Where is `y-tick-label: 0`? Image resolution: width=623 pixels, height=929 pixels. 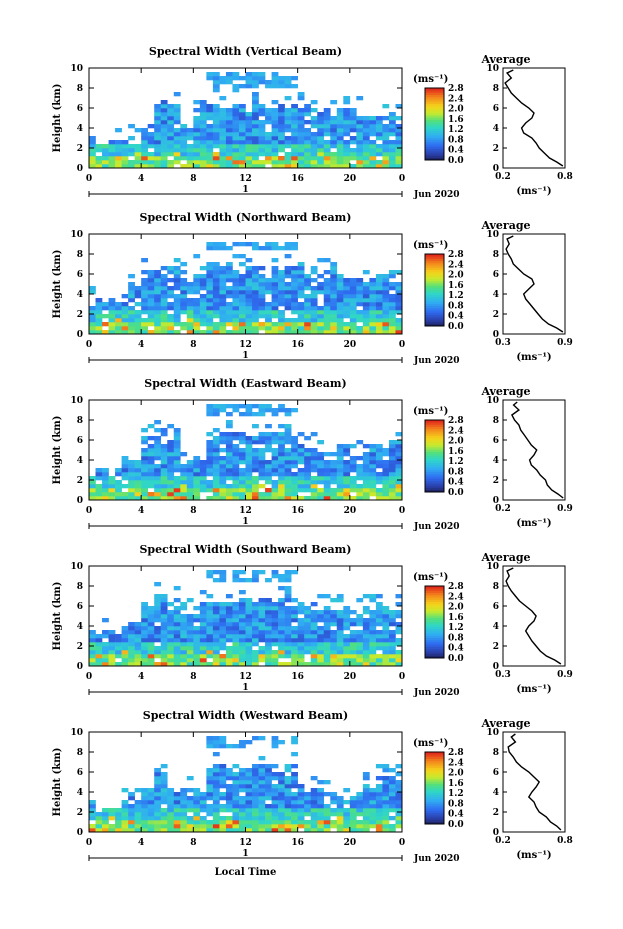 y-tick-label: 0 is located at coordinates (80, 667).